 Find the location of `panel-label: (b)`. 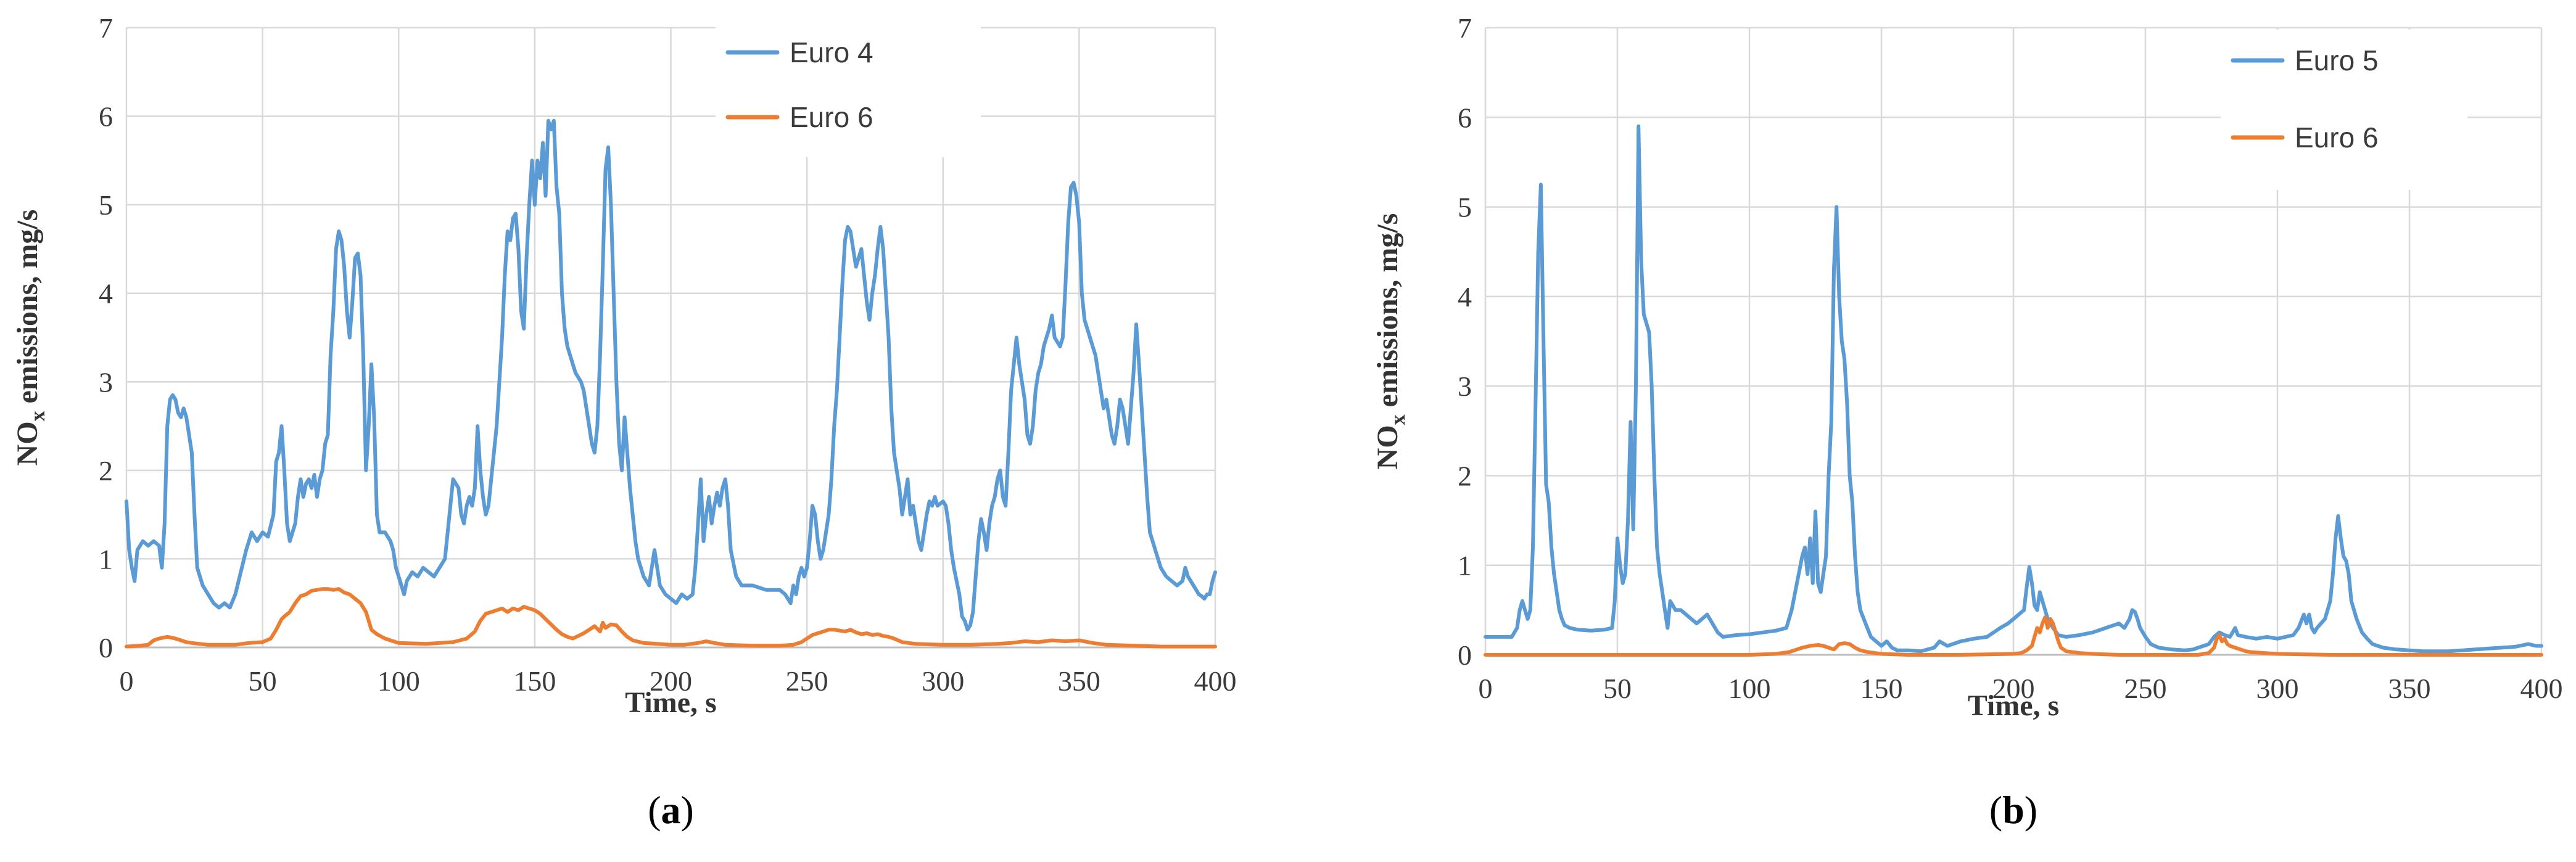

panel-label: (b) is located at coordinates (2013, 810).